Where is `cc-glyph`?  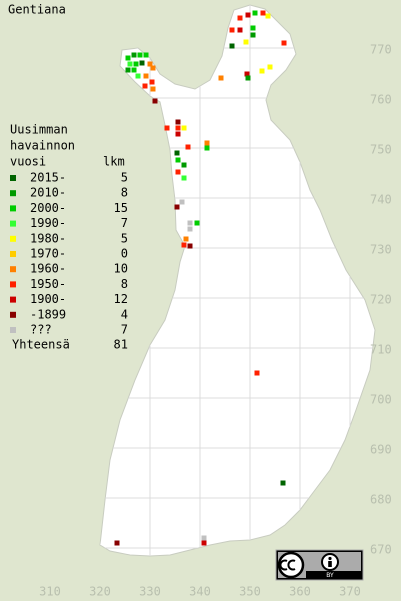 cc-glyph is located at coordinates (287, 565).